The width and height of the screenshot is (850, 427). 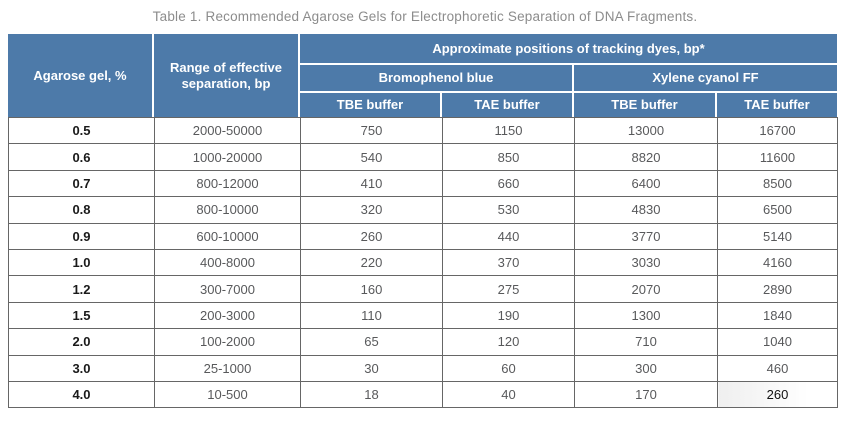 I want to click on header-separation-range: Range of effective separation, bp, so click(x=227, y=75).